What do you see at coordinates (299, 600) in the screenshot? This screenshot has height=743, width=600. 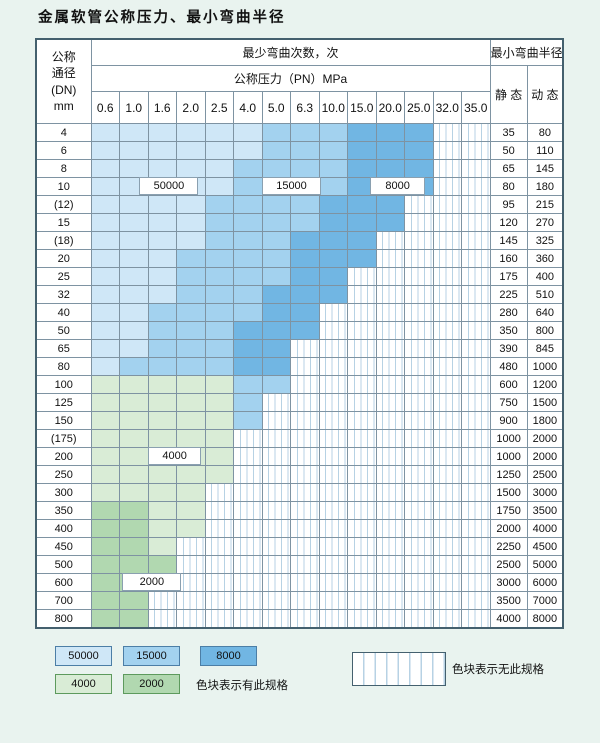 I see `table-row: 700 3500 7000` at bounding box center [299, 600].